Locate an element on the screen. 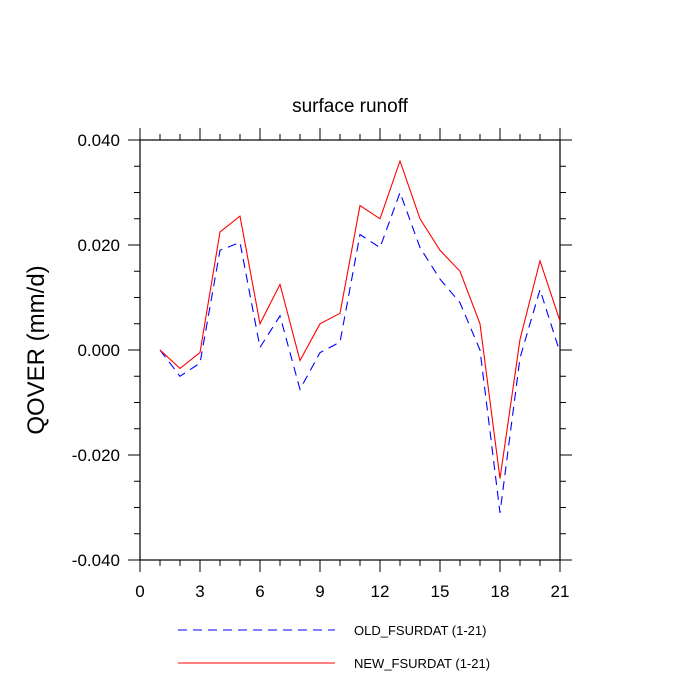 The height and width of the screenshot is (700, 700). x-tick-label: 0 is located at coordinates (139, 591).